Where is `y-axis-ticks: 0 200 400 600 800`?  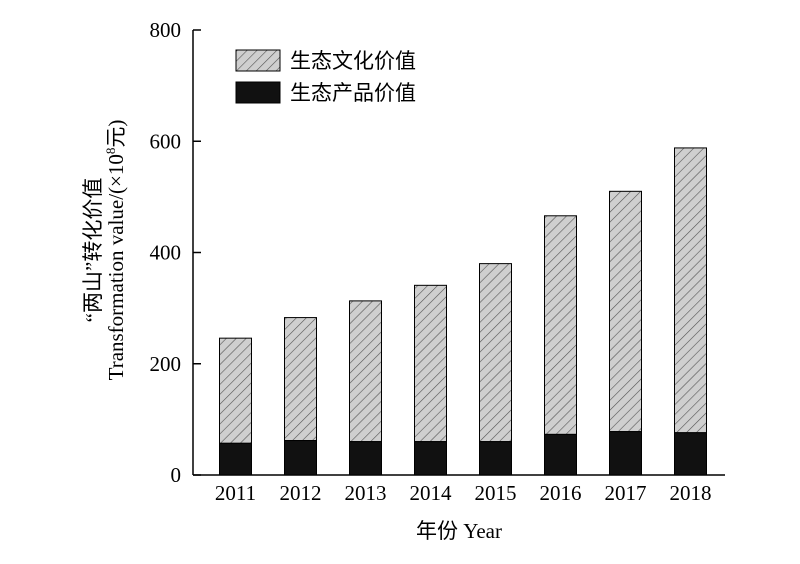 y-axis-ticks: 0 200 400 600 800 is located at coordinates (175, 252).